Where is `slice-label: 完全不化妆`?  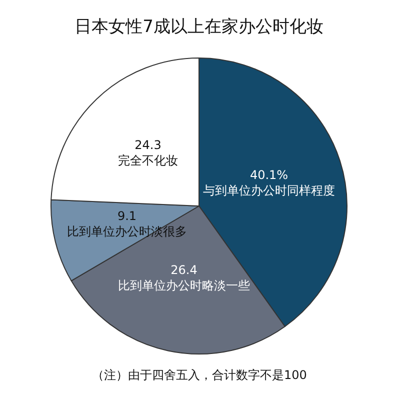 slice-label: 完全不化妆 is located at coordinates (148, 161).